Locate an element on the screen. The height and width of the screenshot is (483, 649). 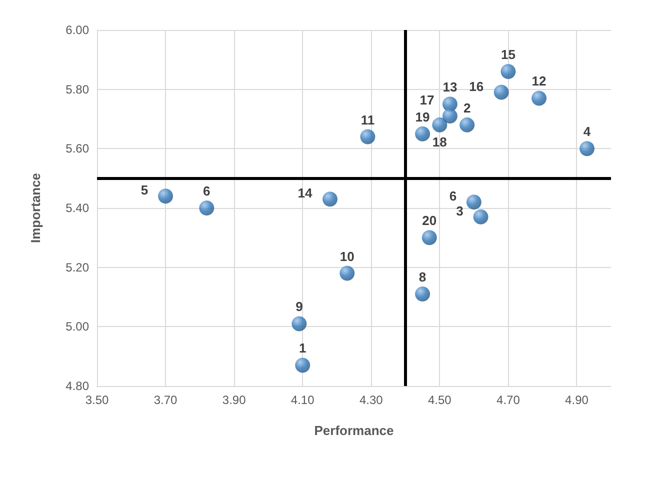
y-tick-label: 5.60 is located at coordinates (78, 149).